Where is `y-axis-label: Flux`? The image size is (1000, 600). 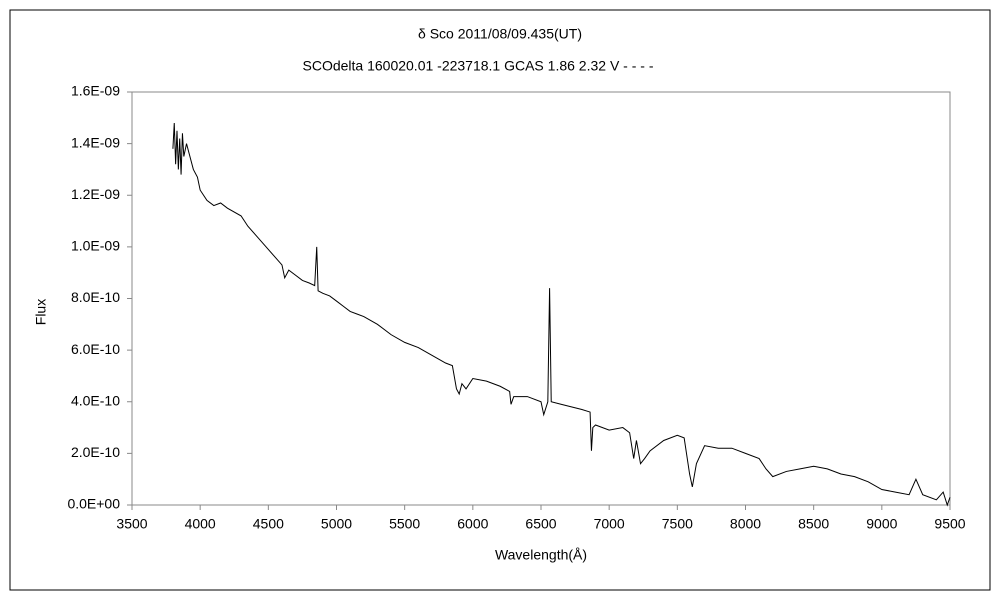
y-axis-label: Flux is located at coordinates (41, 312).